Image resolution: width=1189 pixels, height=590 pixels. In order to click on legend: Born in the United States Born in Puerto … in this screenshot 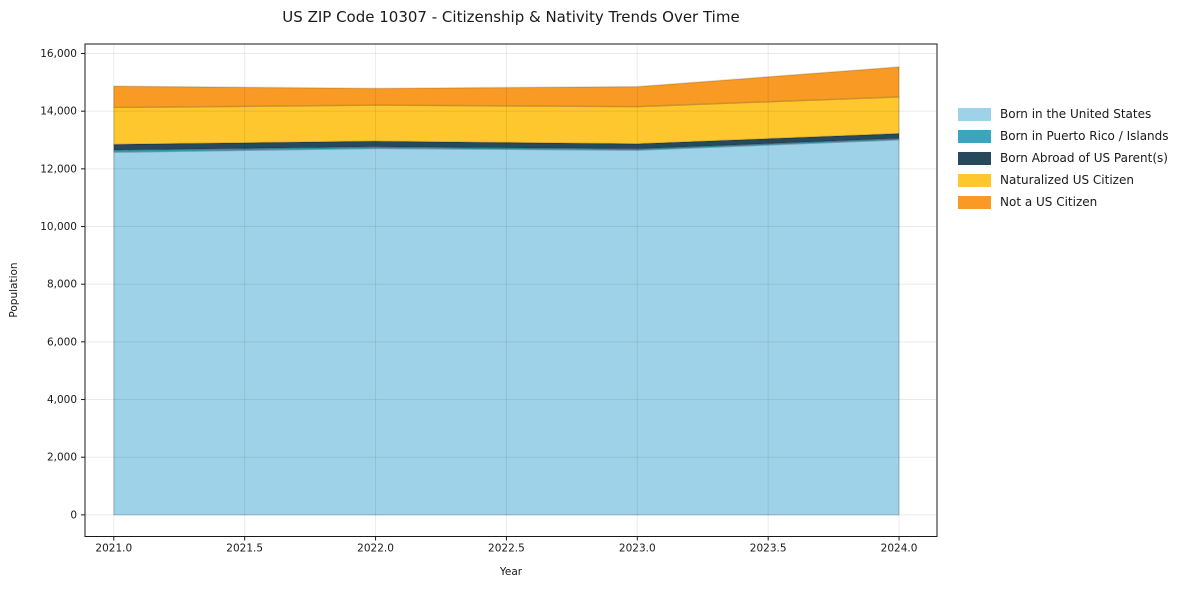, I will do `click(1063, 163)`.